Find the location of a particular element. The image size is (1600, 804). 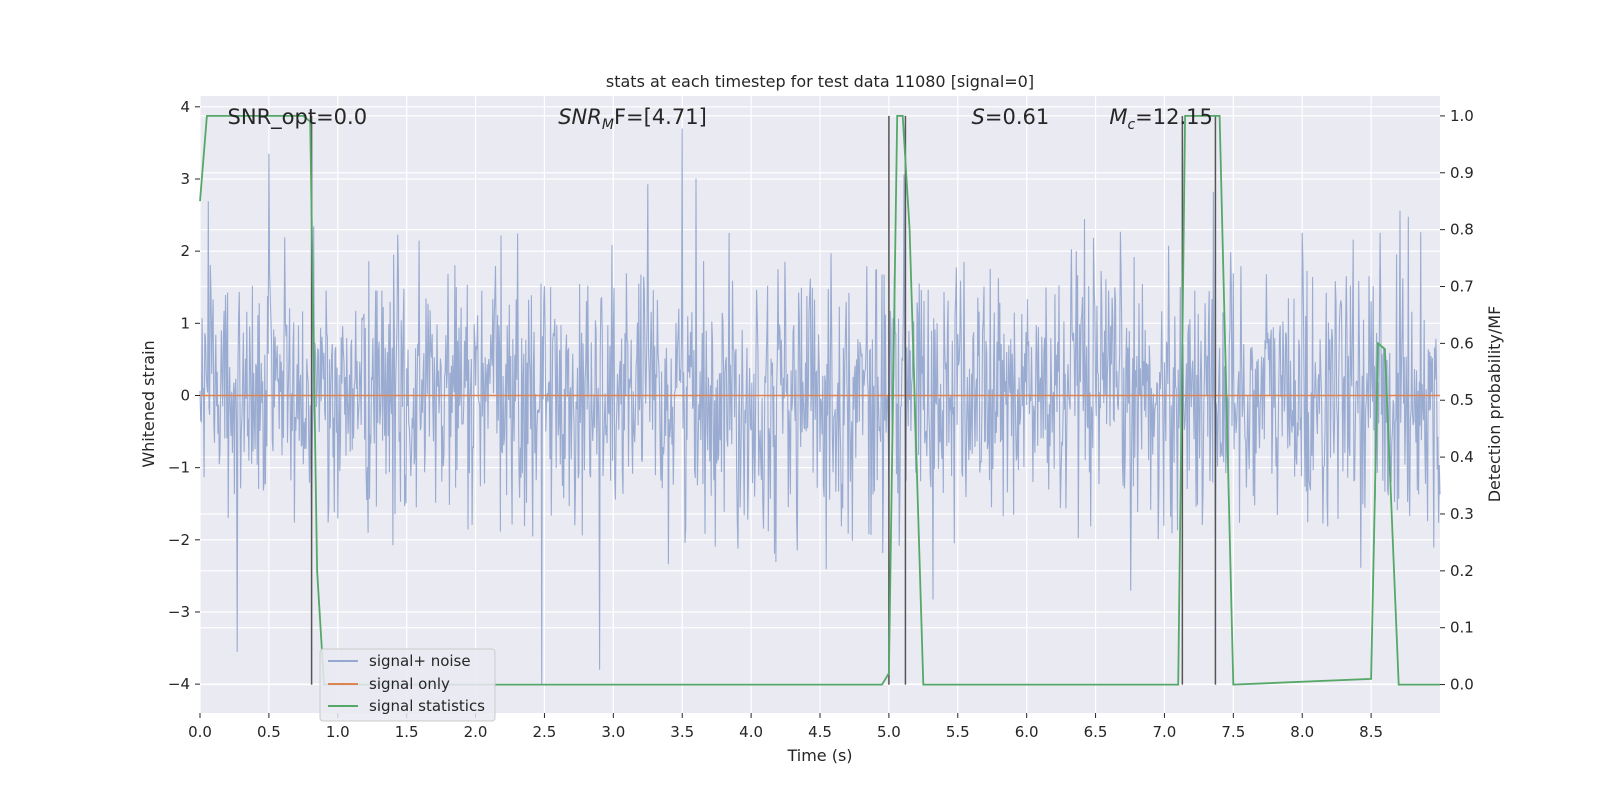

y-right-tick-label: 0.0 is located at coordinates (1462, 685).